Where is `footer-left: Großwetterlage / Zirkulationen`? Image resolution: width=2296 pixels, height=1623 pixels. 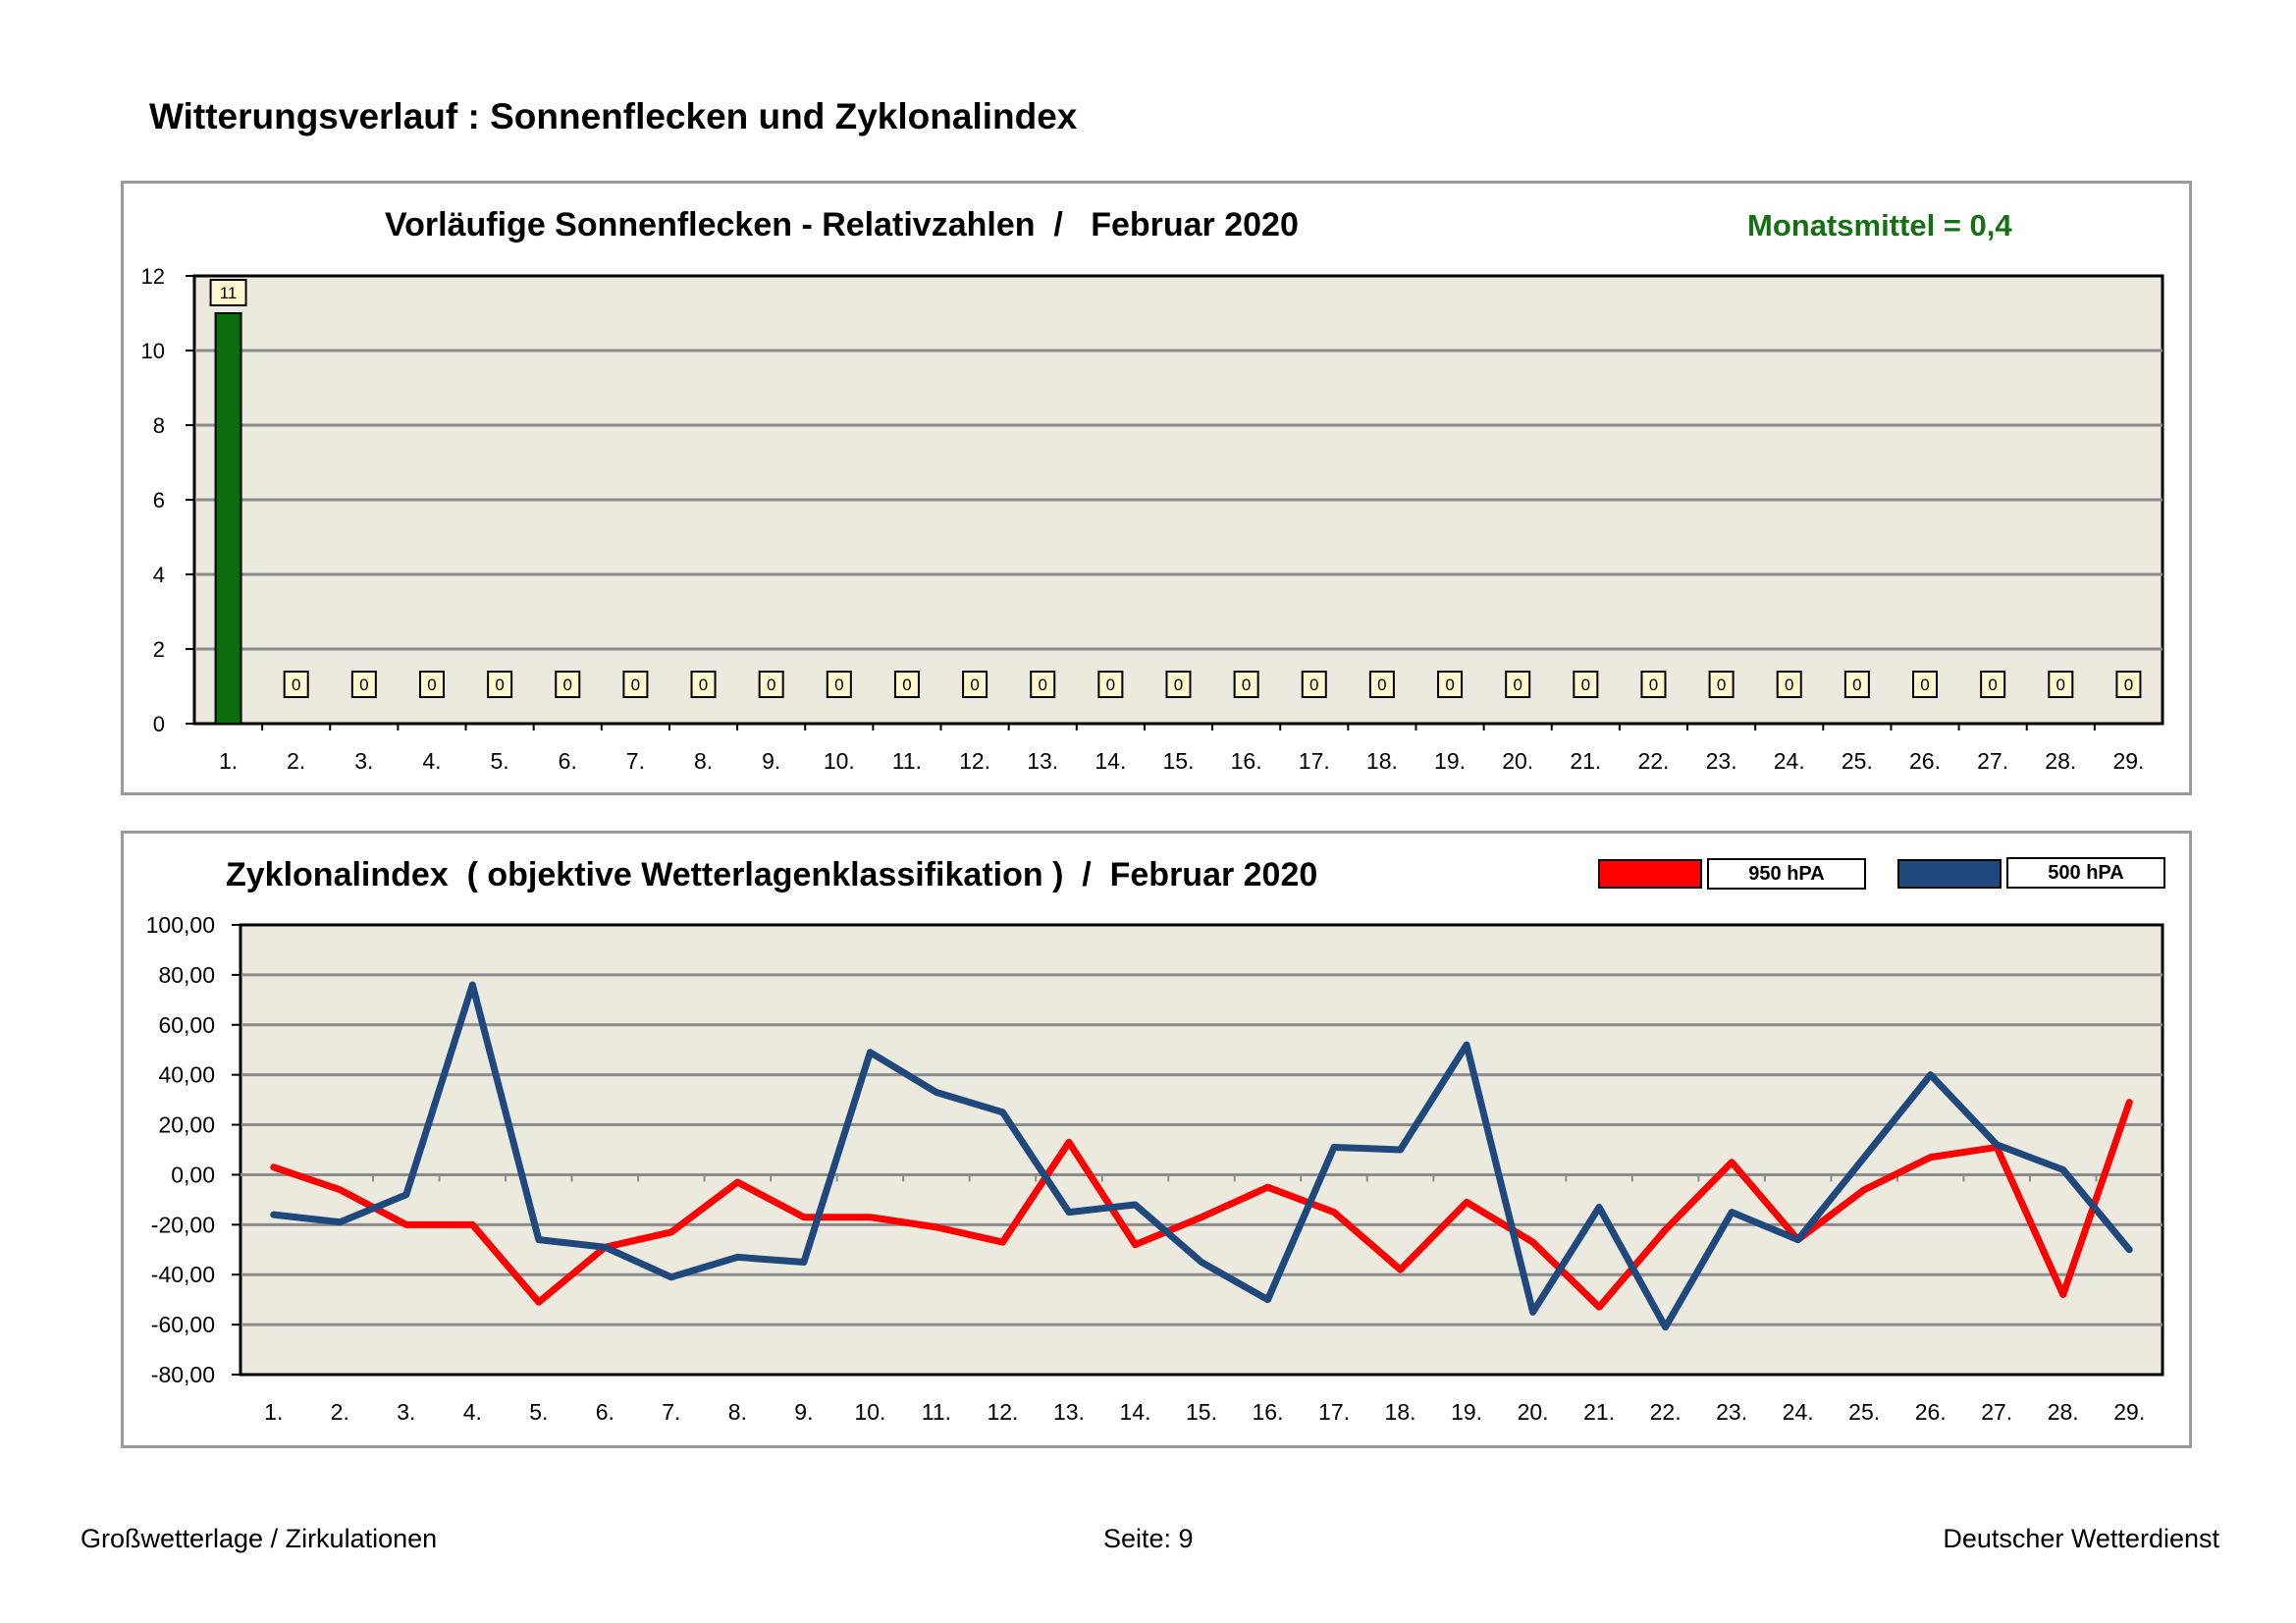
footer-left: Großwetterlage / Zirkulationen is located at coordinates (259, 1538).